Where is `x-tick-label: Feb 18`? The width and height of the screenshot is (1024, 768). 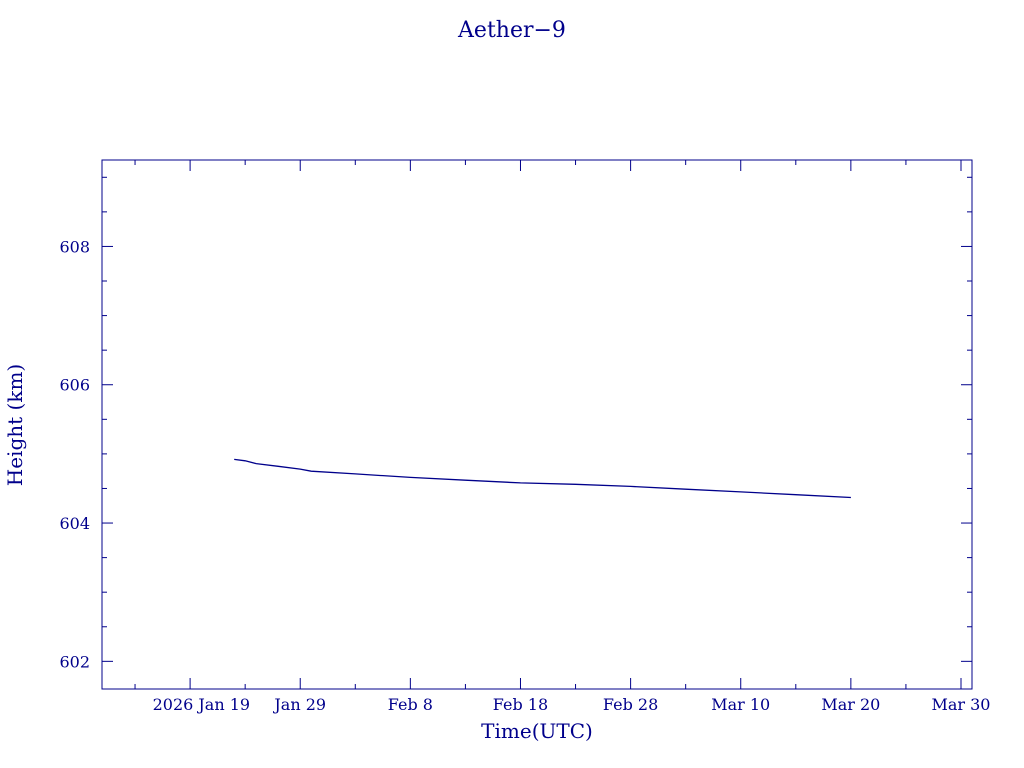
x-tick-label: Feb 18 is located at coordinates (520, 704).